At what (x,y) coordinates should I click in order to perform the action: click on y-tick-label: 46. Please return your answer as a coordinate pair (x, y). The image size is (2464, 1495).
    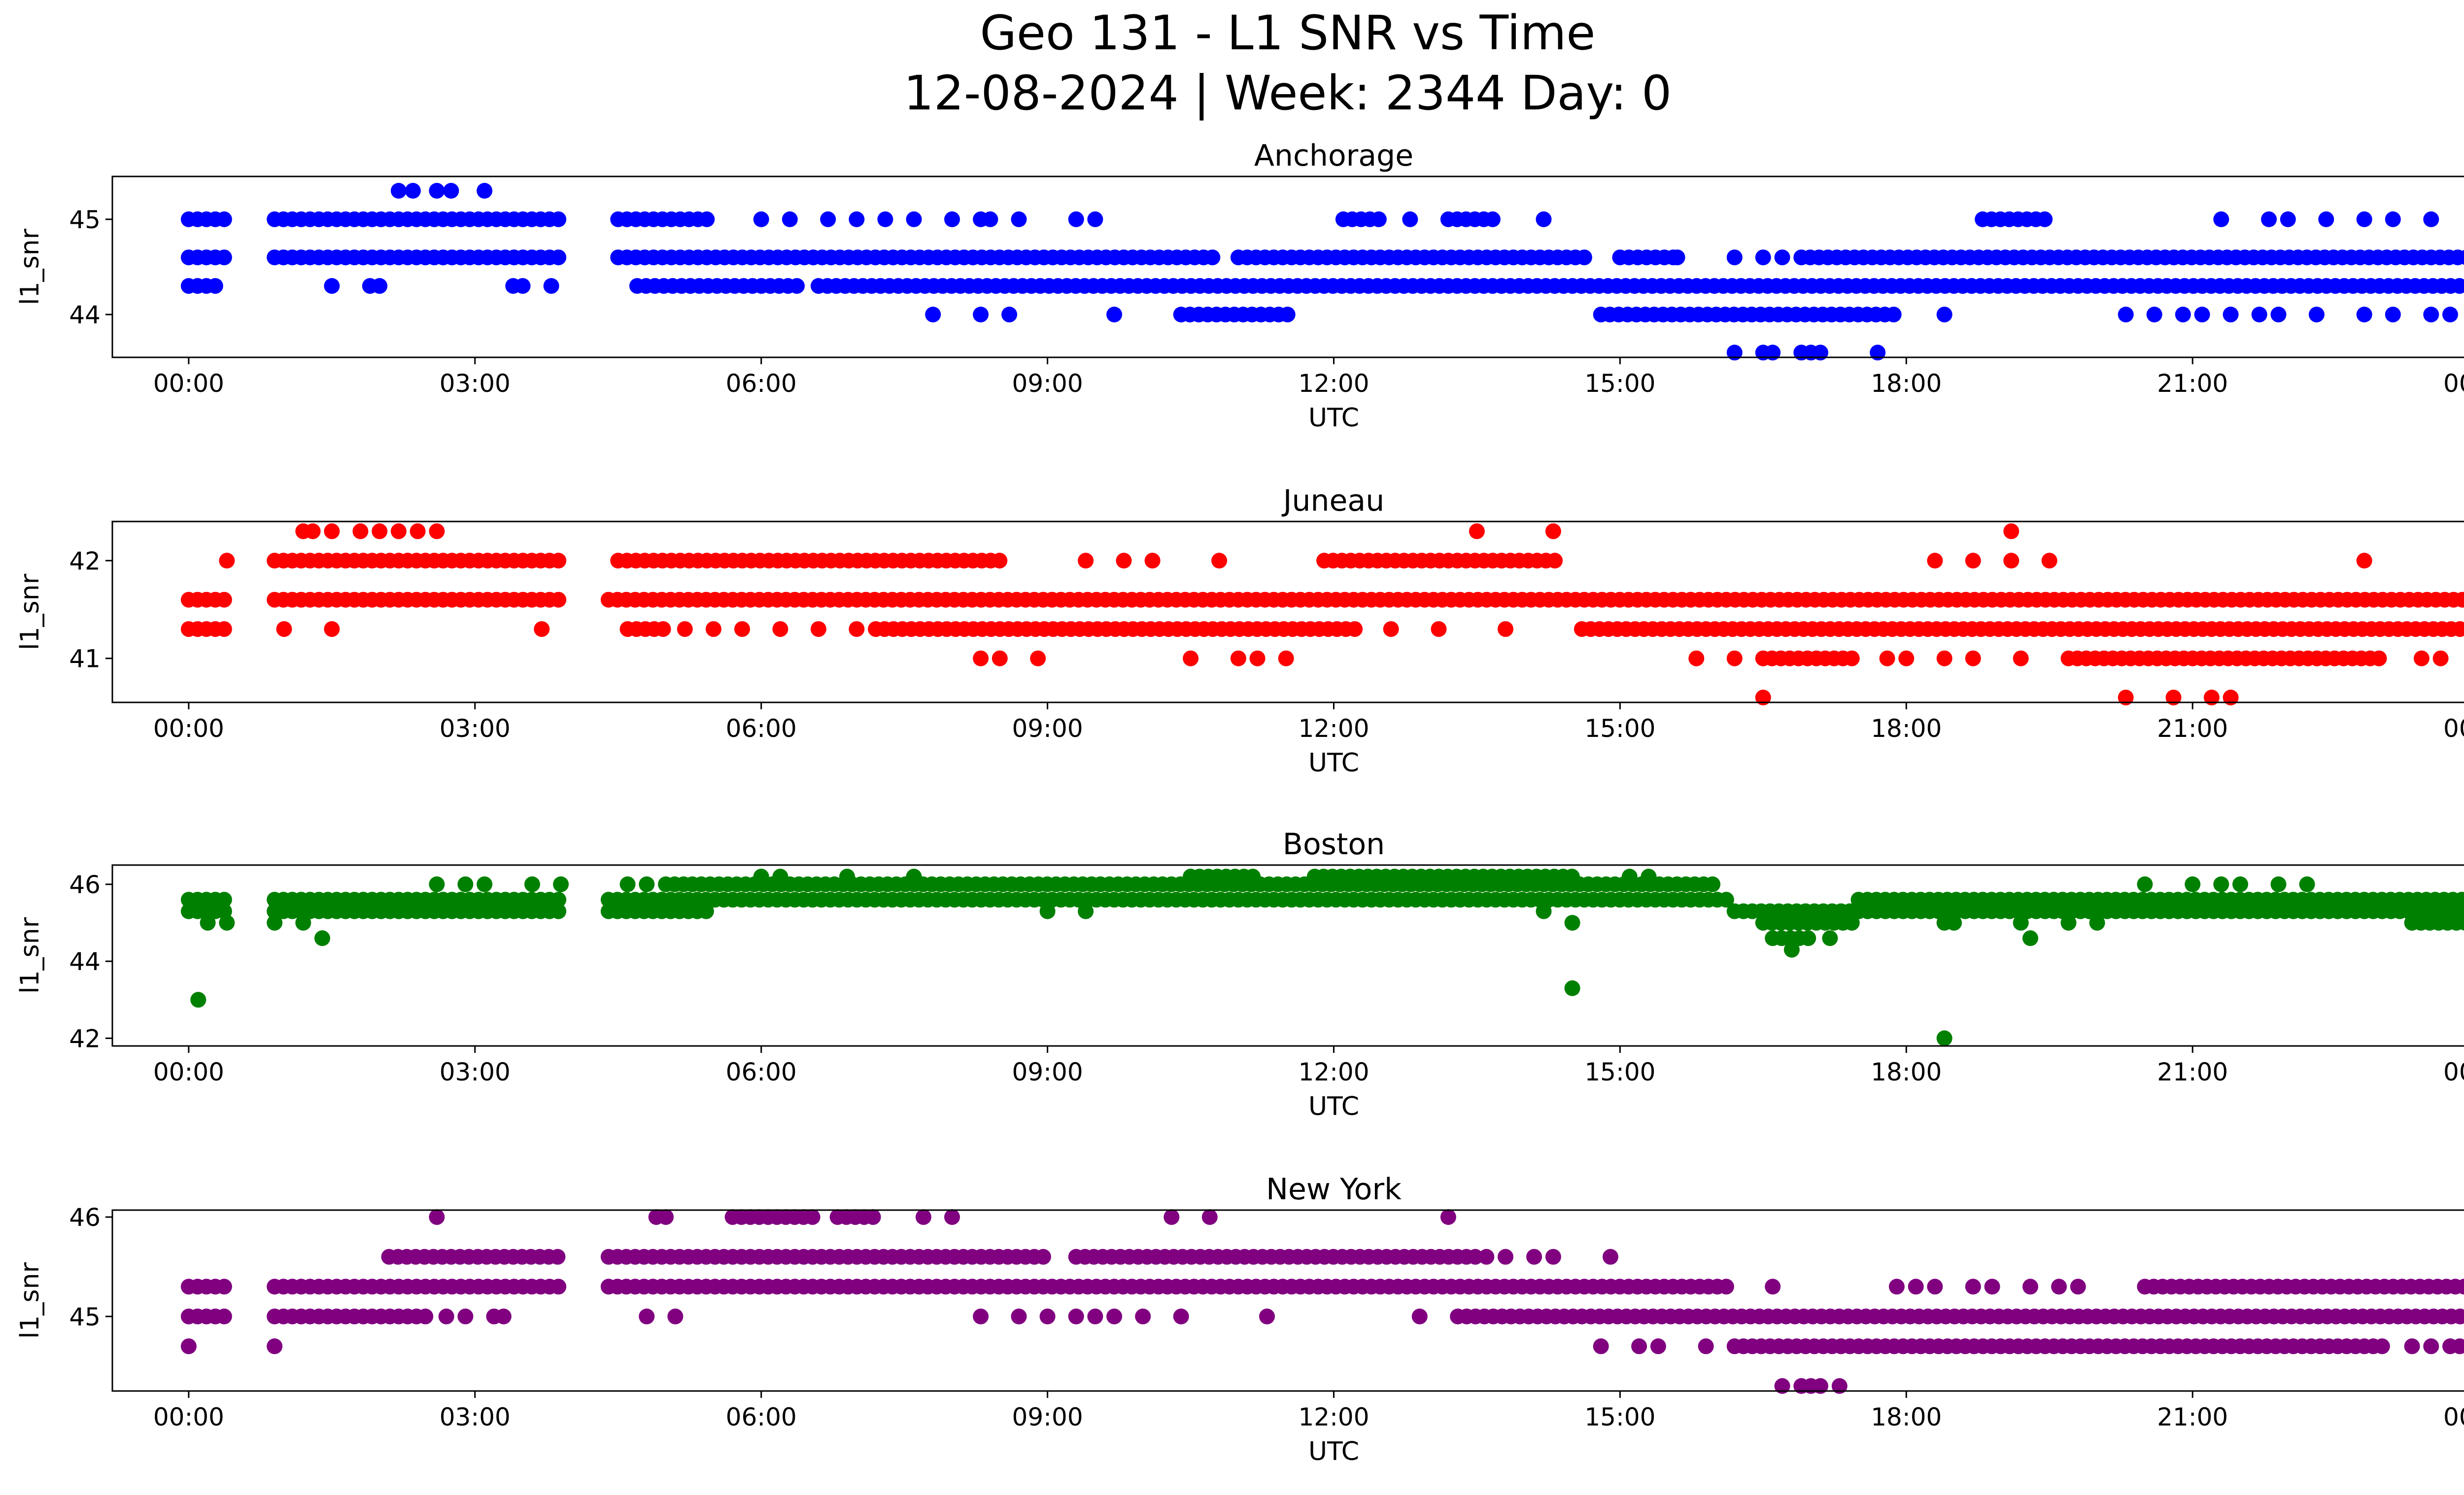
    Looking at the image, I should click on (85, 884).